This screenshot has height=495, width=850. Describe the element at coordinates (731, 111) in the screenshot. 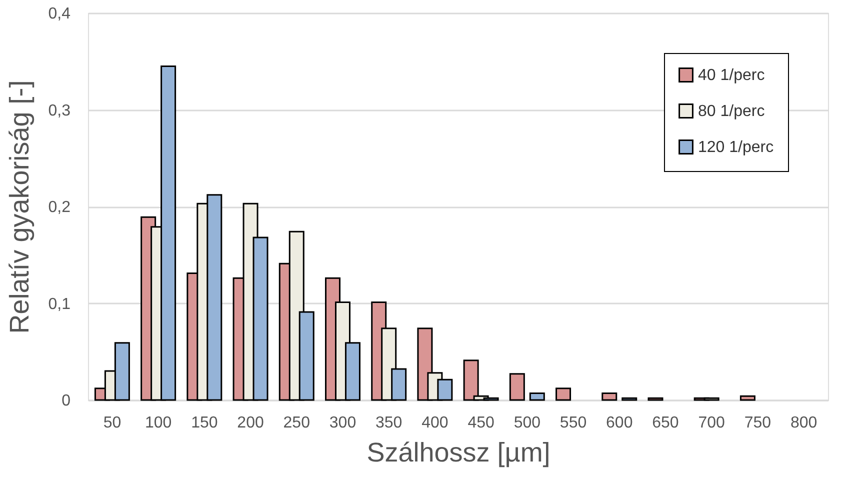

I see `legend-label: 80 1/perc` at that location.